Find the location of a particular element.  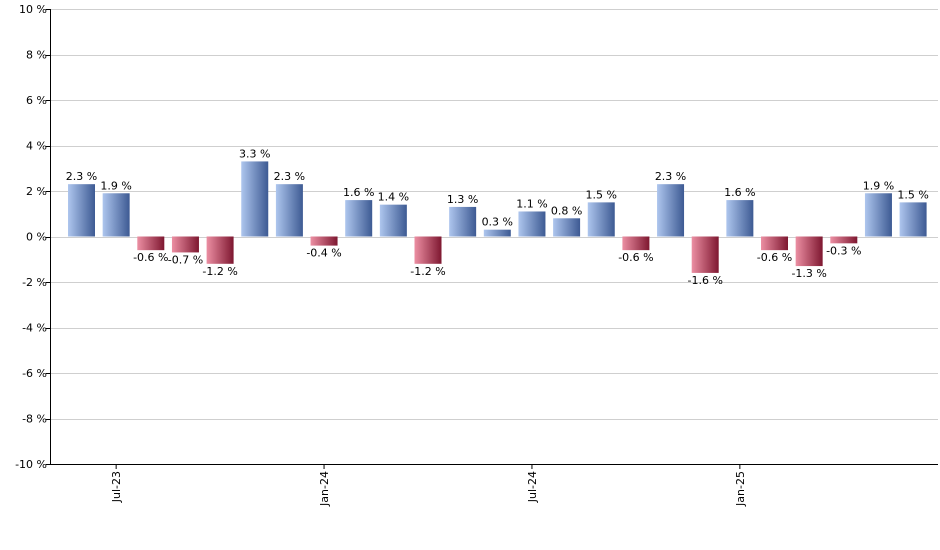

data-label: -0.7 % is located at coordinates (185, 259).